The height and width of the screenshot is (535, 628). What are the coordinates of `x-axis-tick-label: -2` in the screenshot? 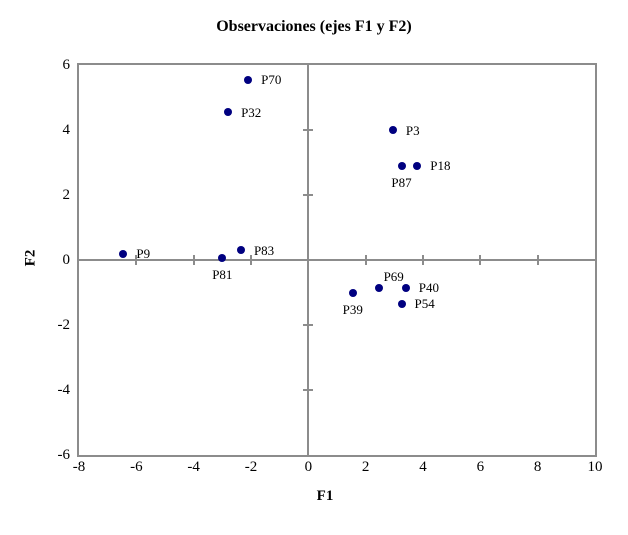 It's located at (251, 467).